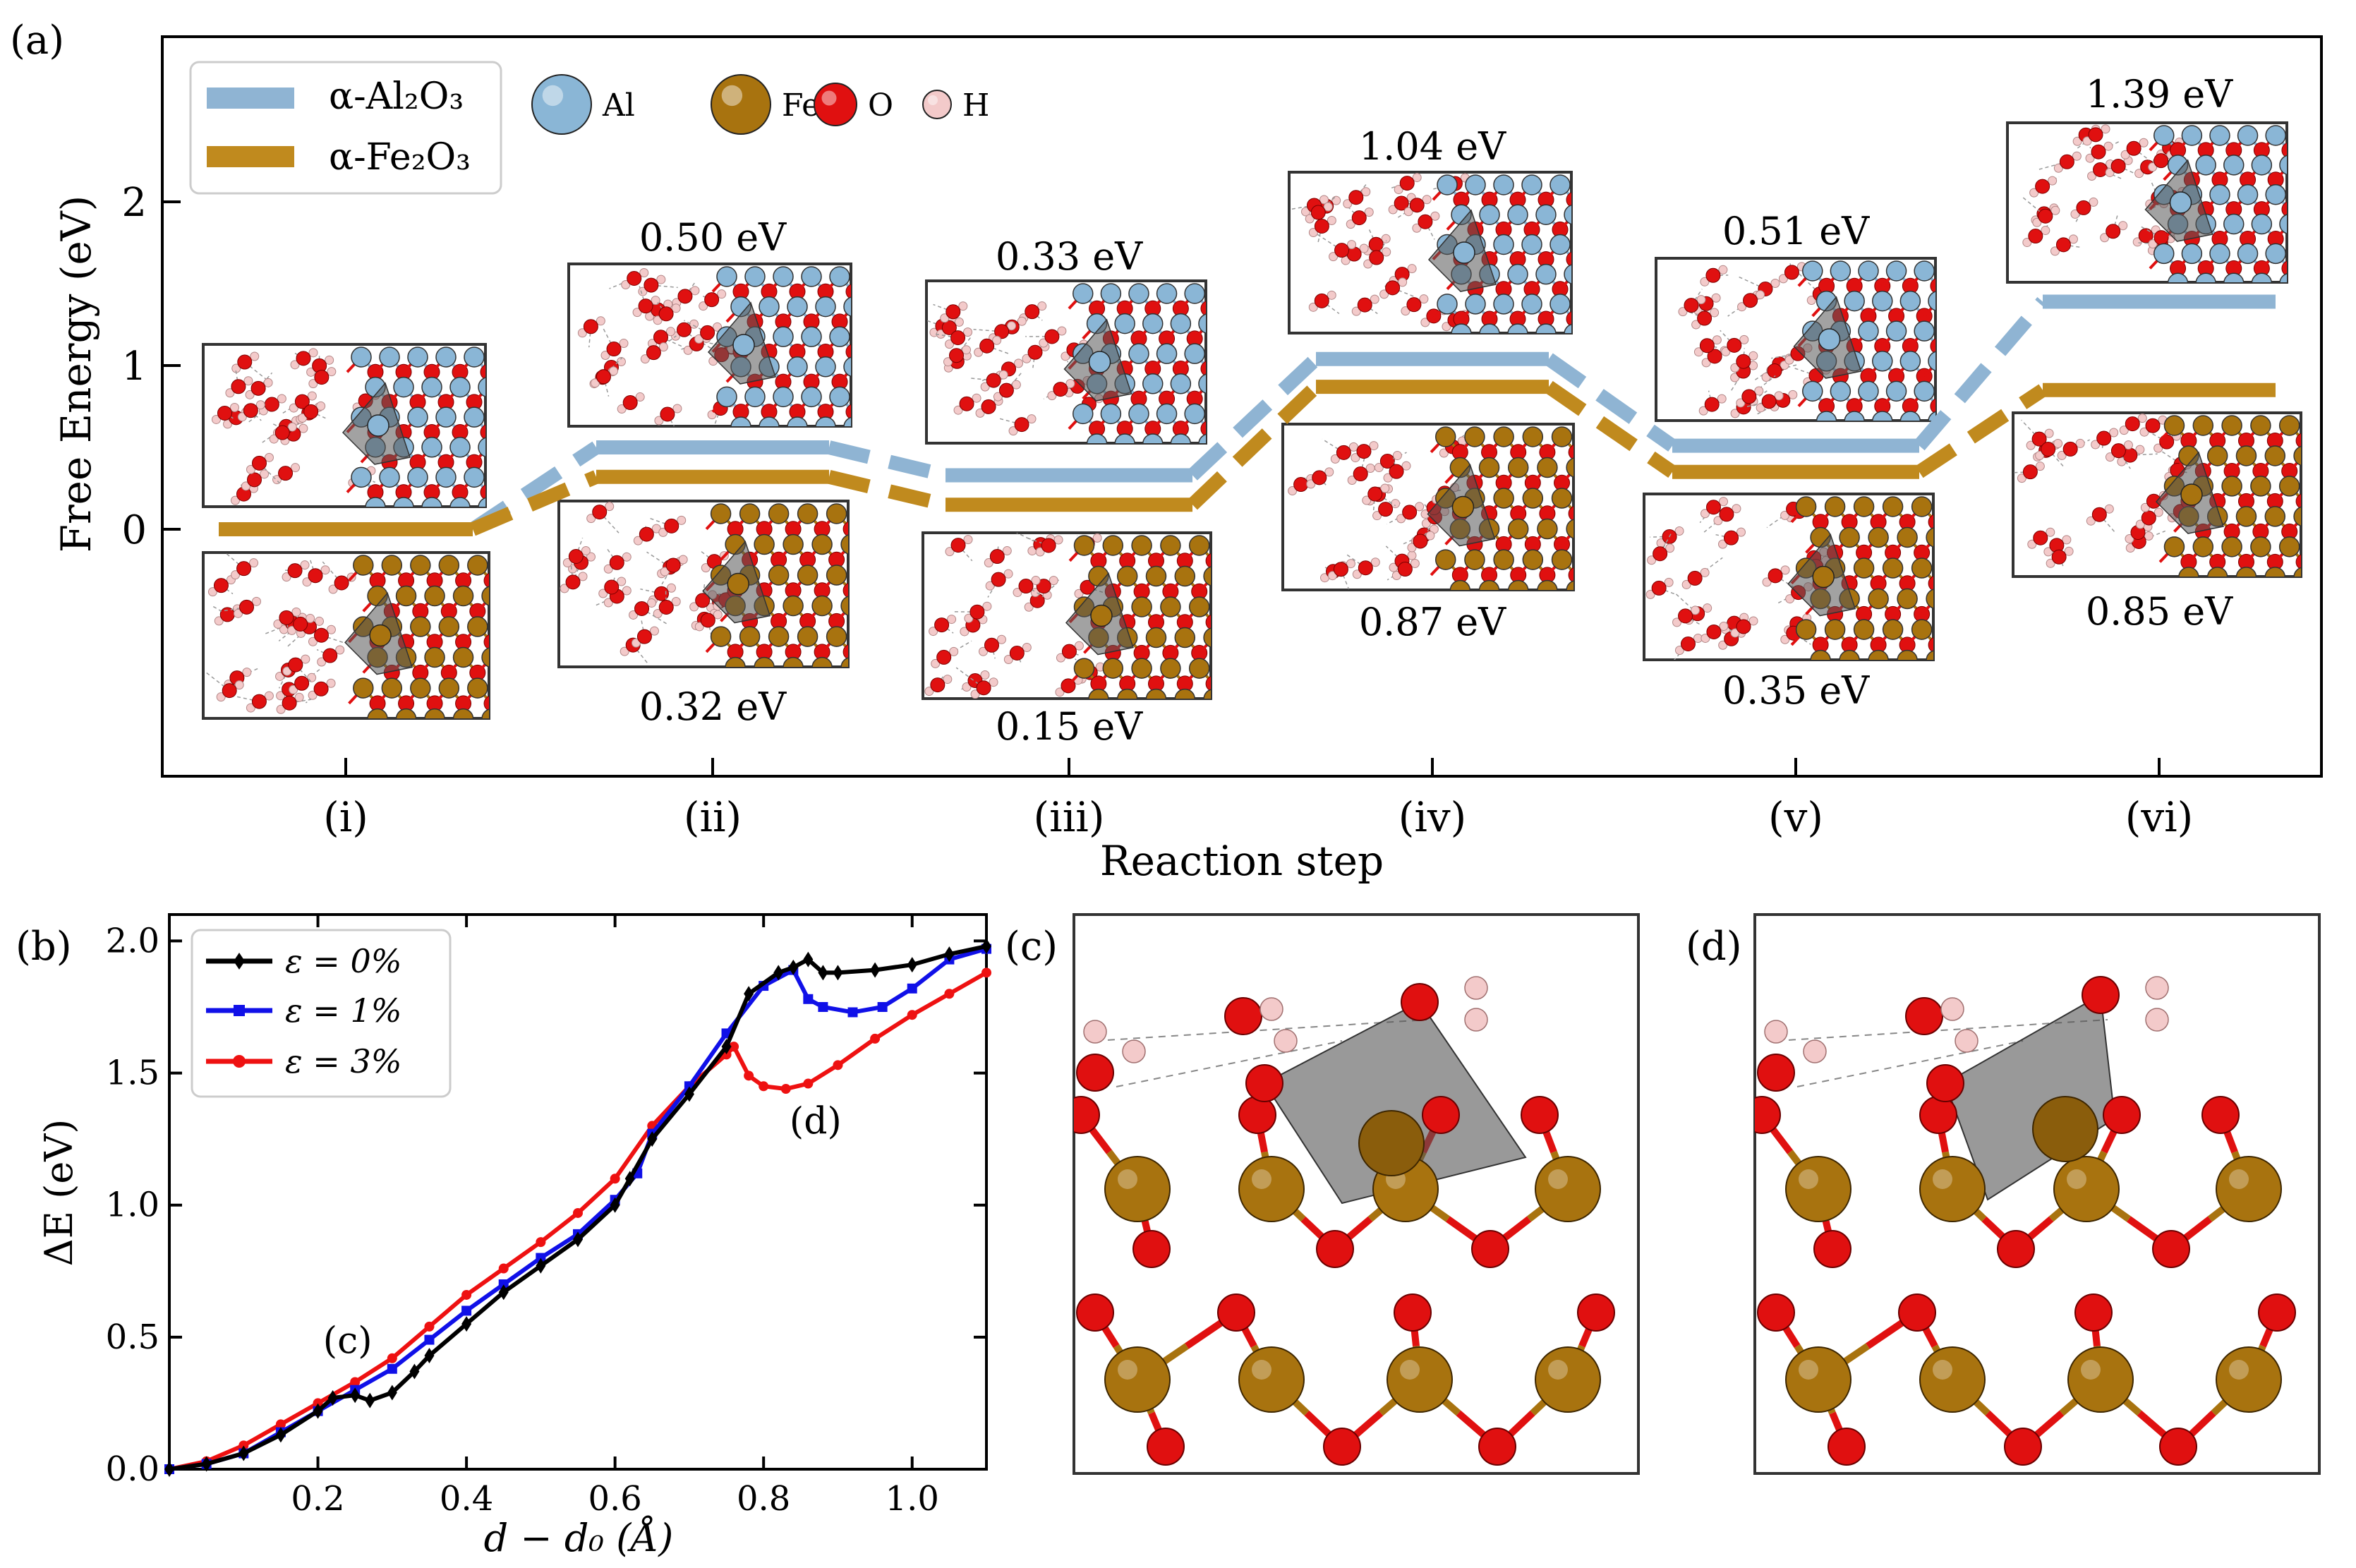 This screenshot has height=1568, width=2356. I want to click on inset-fe-0-metal-atom, so click(420, 565).